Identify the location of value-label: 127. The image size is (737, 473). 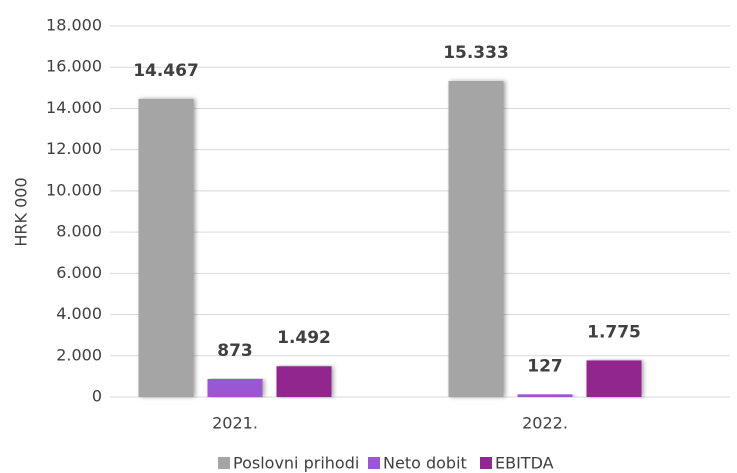
(545, 366).